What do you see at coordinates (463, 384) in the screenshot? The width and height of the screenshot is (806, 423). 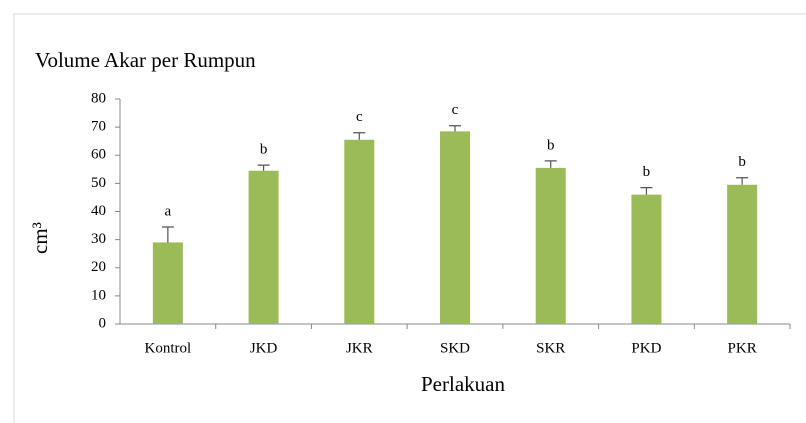 I see `x-axis-title: Perlakuan` at bounding box center [463, 384].